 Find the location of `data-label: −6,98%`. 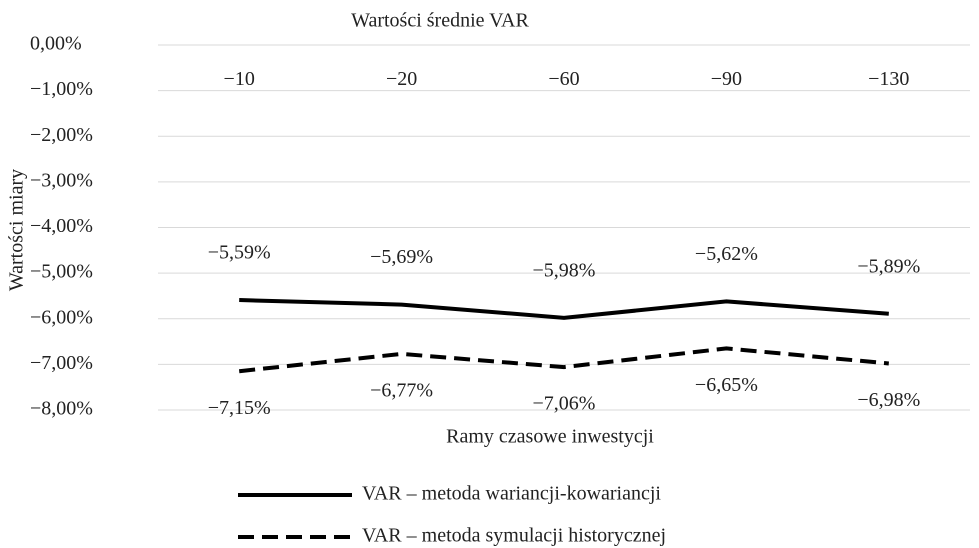

data-label: −6,98% is located at coordinates (888, 400).